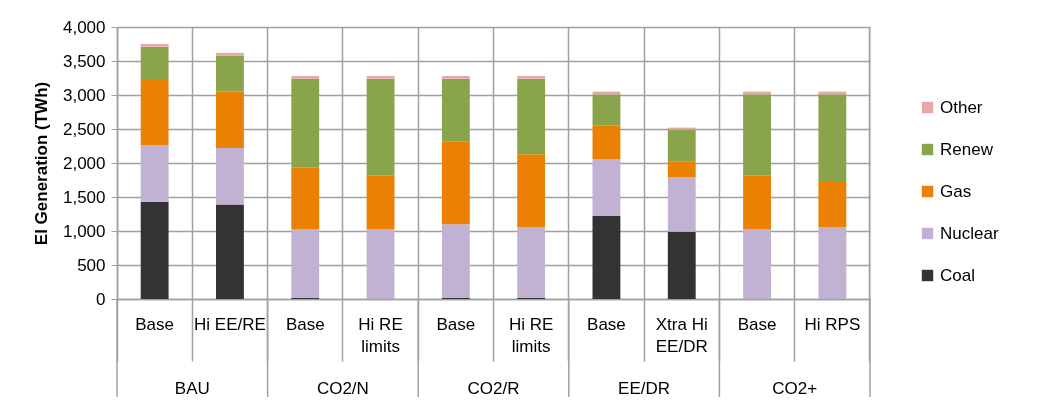  I want to click on text: CO2+, so click(795, 388).